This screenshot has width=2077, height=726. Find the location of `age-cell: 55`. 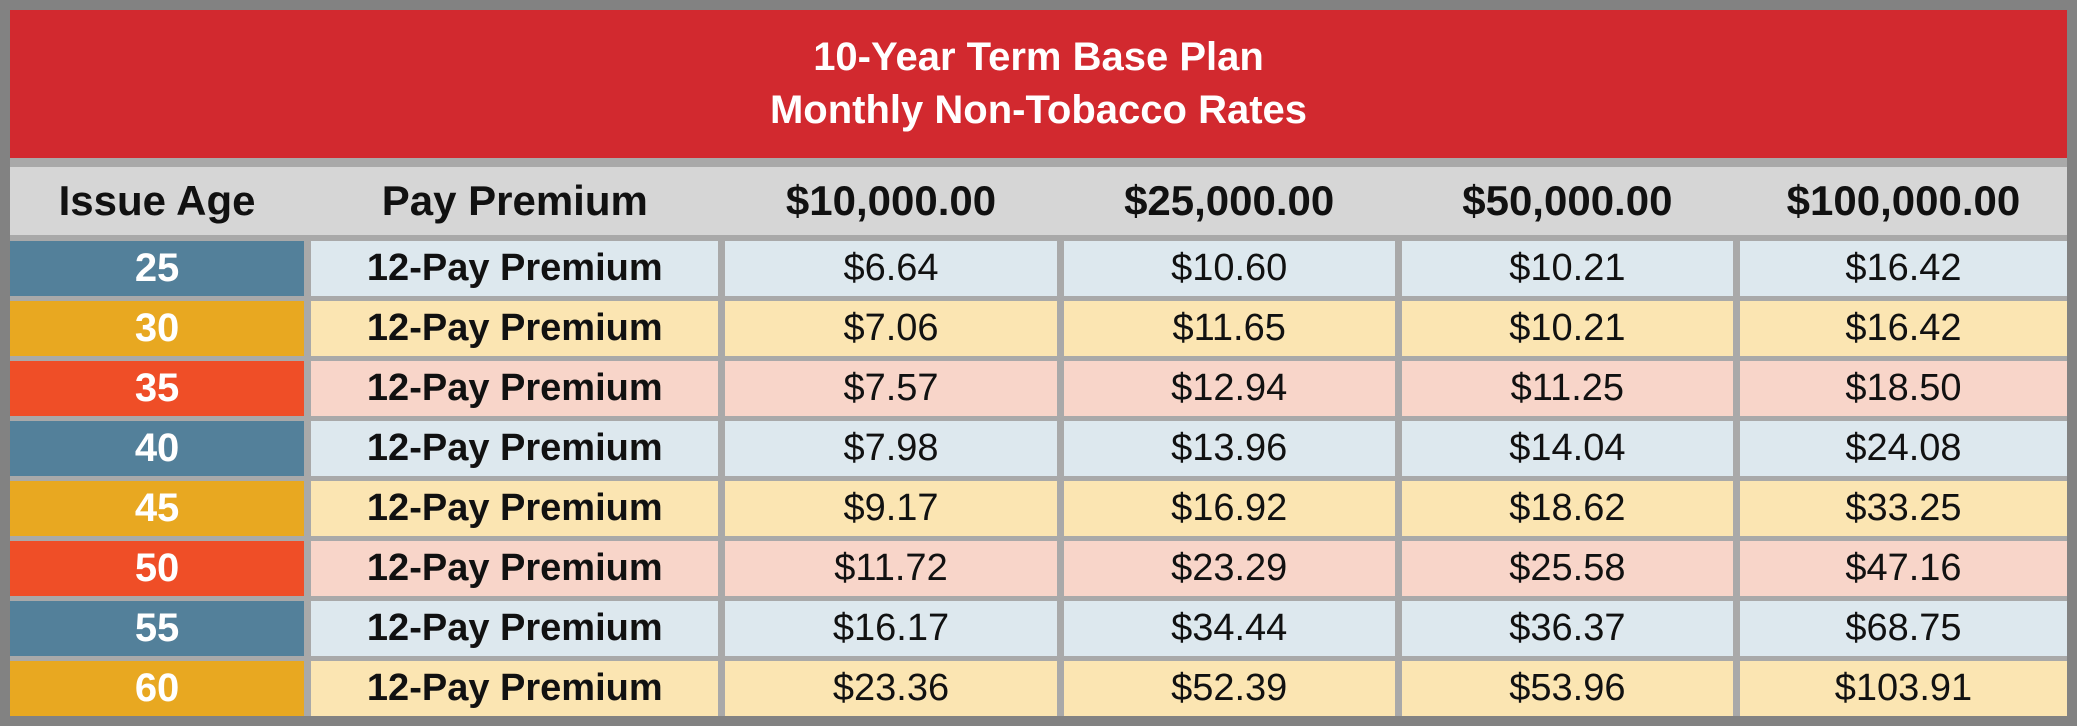

age-cell: 55 is located at coordinates (157, 628).